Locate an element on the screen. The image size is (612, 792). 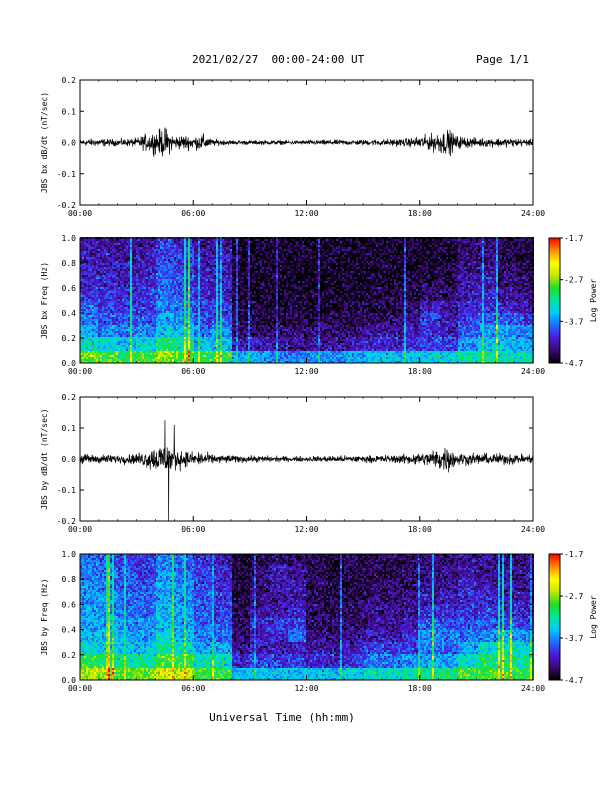
x-axis-label: Universal Time (hh:mm) is located at coordinates (282, 717).